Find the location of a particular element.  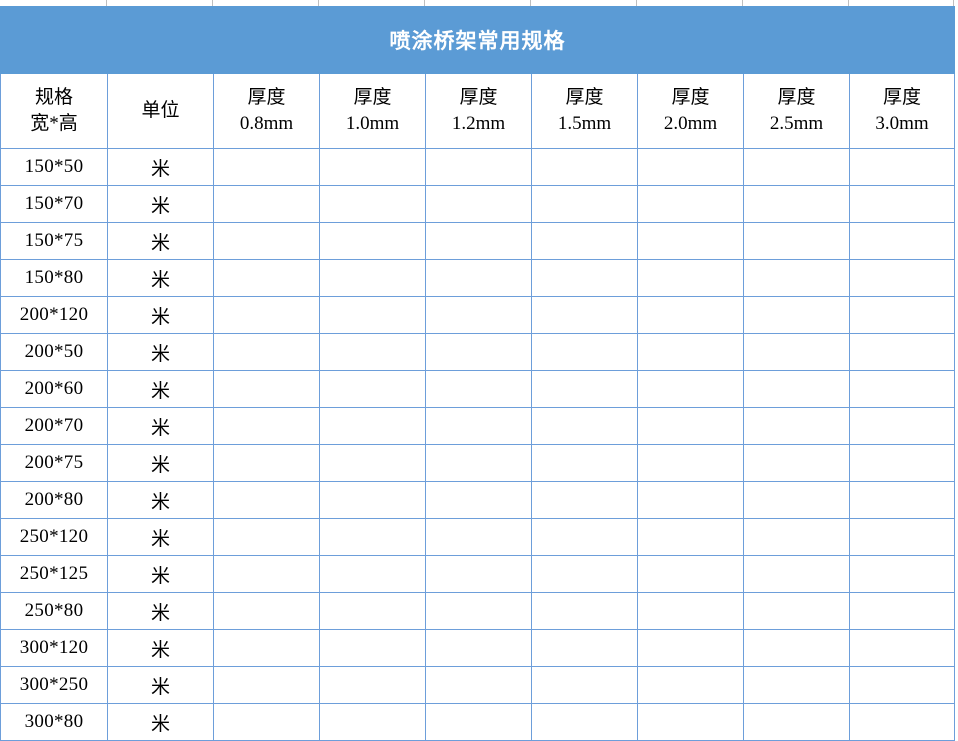

cell-spec: 250*125 is located at coordinates (54, 574).